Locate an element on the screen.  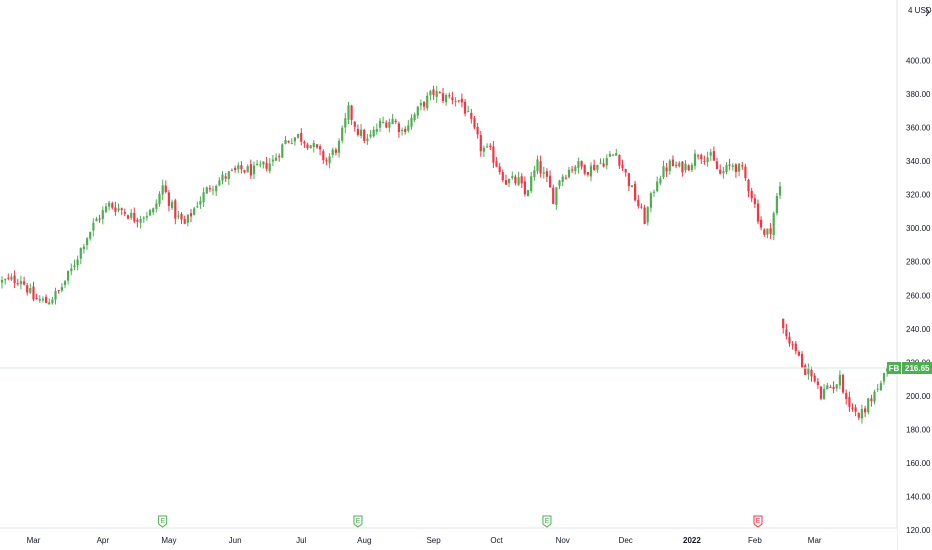
earnings-marker: E is located at coordinates (547, 521).